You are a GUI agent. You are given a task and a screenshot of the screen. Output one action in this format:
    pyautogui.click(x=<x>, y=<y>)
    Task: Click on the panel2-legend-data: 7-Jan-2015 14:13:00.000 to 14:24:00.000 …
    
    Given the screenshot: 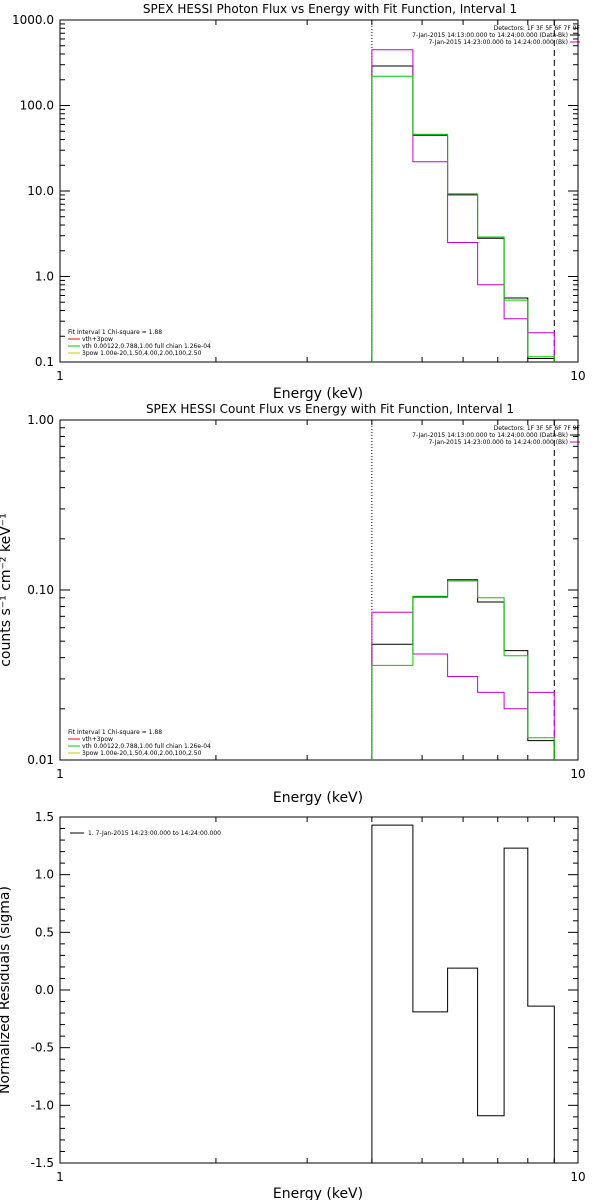 What is the action you would take?
    pyautogui.click(x=490, y=435)
    